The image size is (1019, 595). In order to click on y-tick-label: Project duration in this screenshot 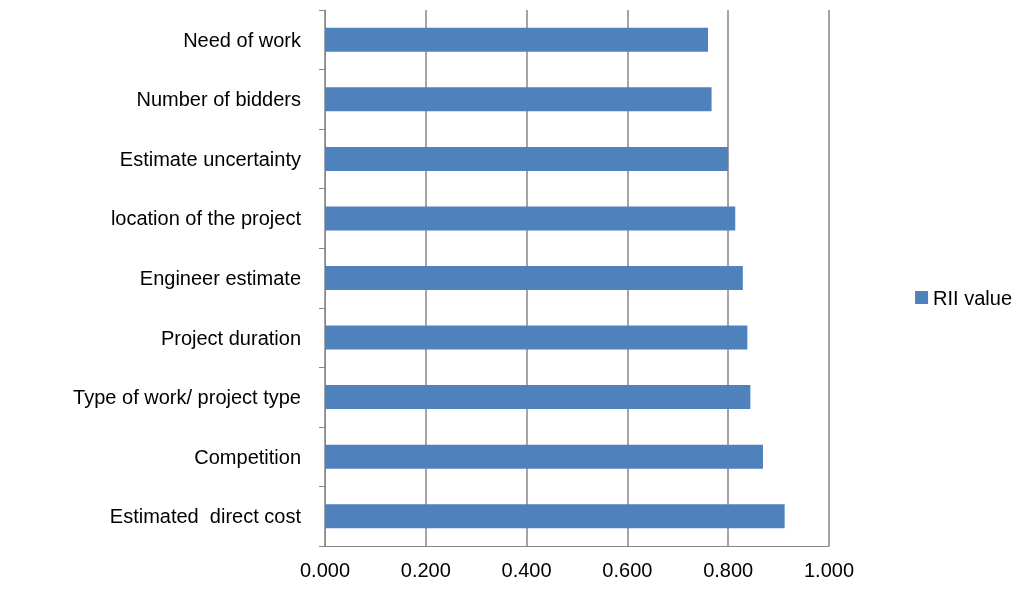, I will do `click(230, 337)`.